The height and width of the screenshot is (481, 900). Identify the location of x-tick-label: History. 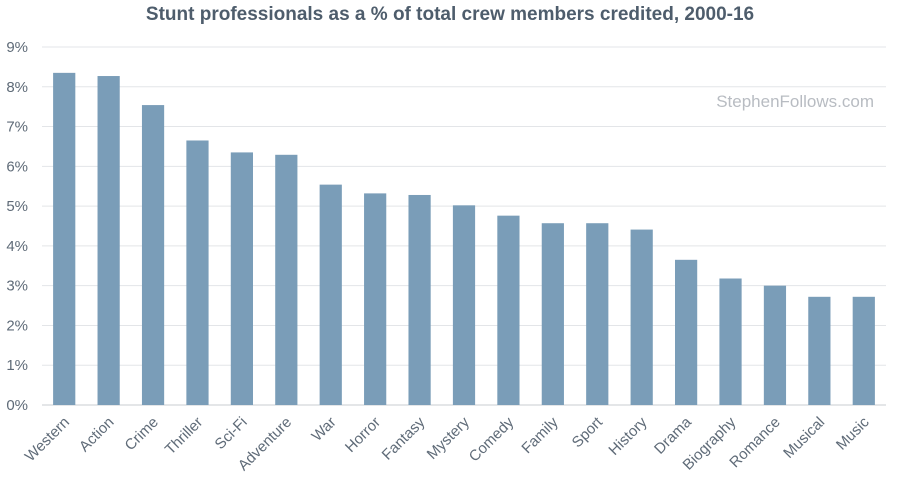
(627, 435).